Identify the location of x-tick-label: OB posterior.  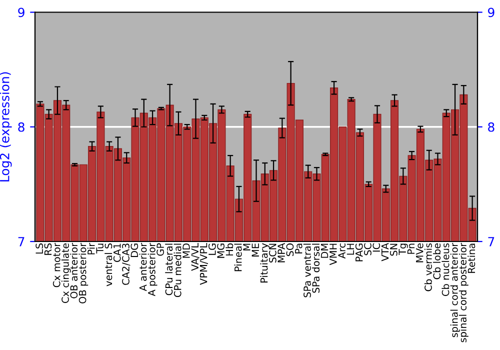
(83, 273).